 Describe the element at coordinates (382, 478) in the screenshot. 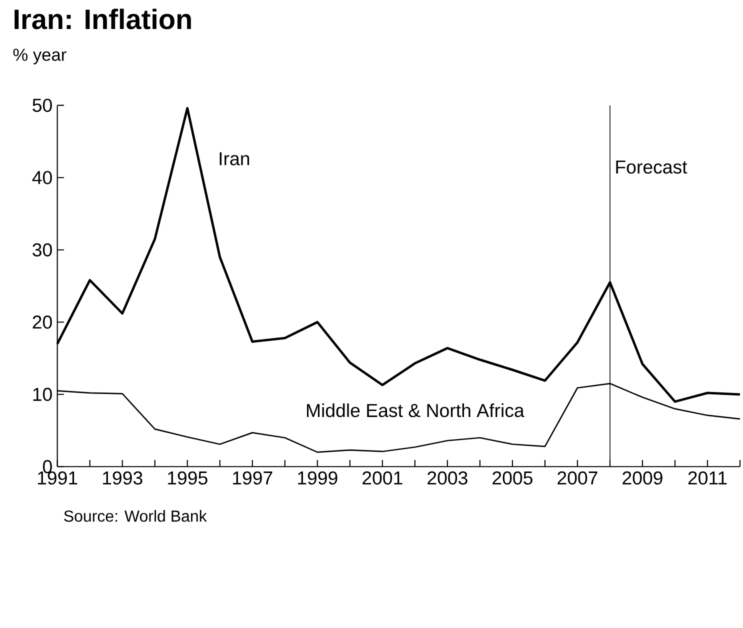

I see `x-tick-label: 2001` at that location.